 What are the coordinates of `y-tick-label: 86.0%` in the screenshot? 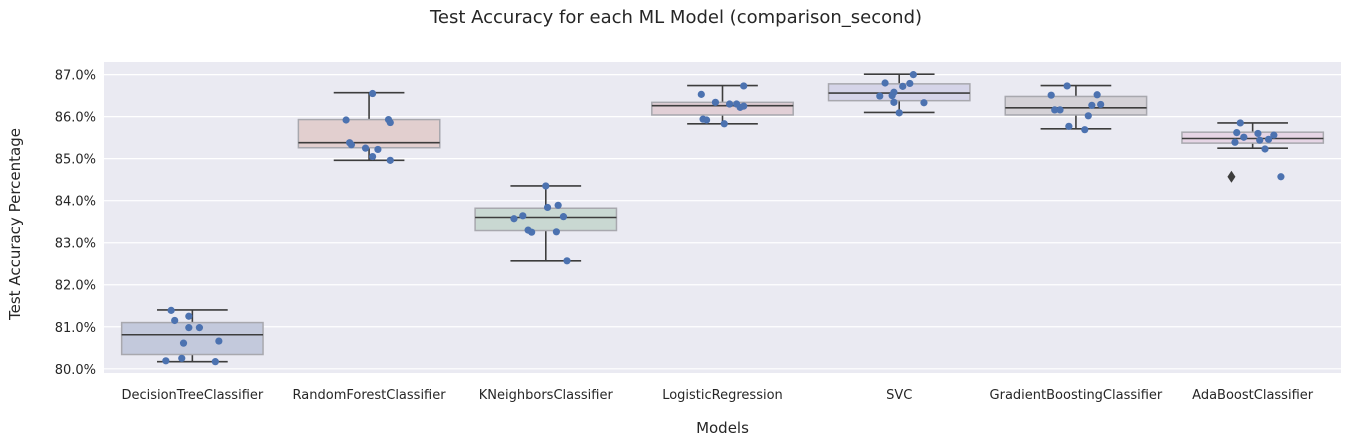 It's located at (75, 118).